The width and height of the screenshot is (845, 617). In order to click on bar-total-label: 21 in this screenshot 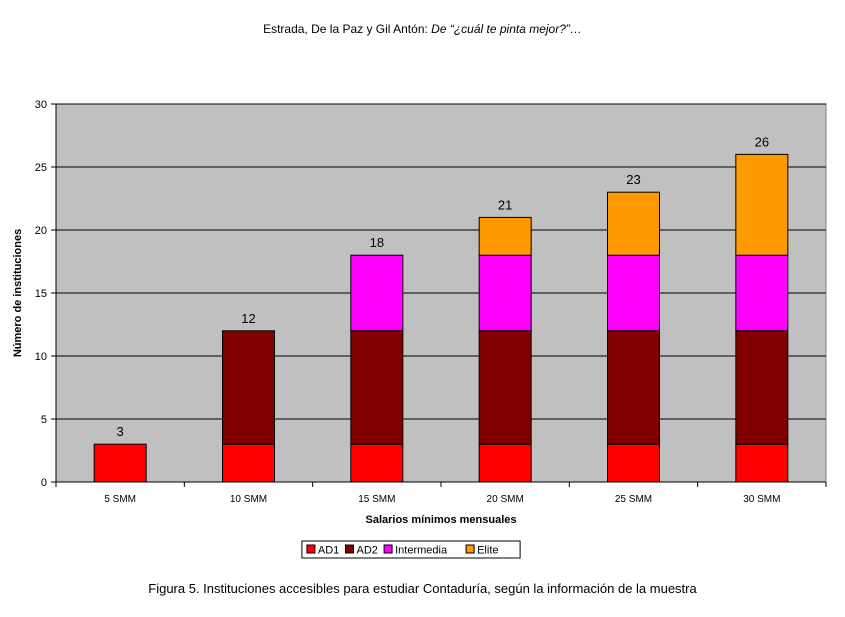, I will do `click(505, 204)`.